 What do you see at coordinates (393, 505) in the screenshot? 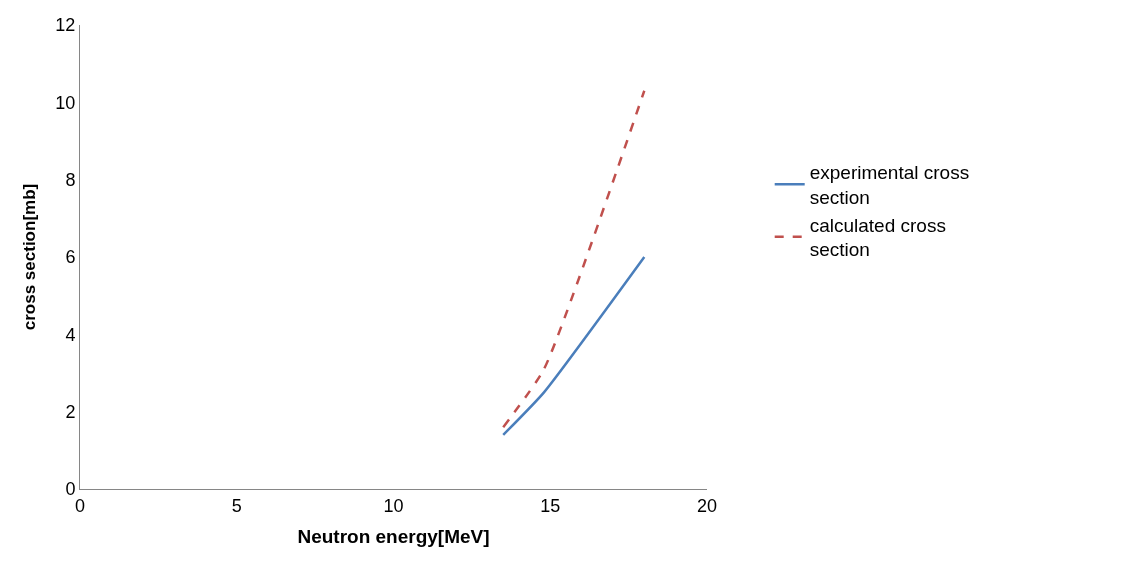
I see `x-tick-label: 10` at bounding box center [393, 505].